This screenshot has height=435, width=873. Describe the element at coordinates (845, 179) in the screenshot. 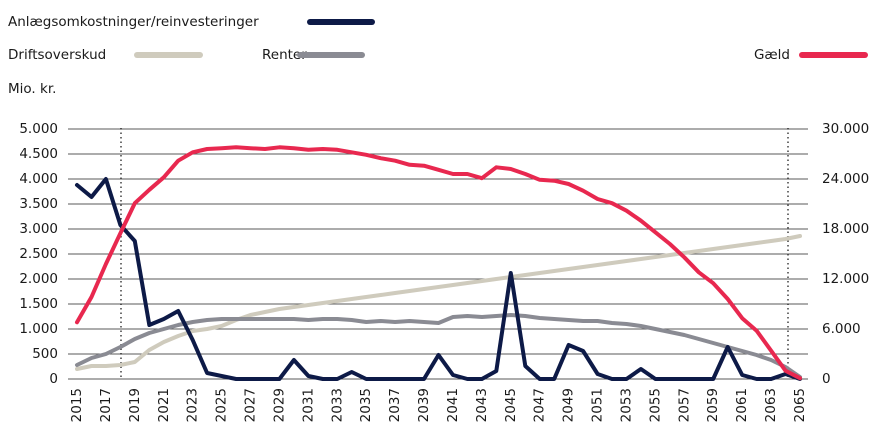

I see `y2-tick-label: 24.000` at that location.